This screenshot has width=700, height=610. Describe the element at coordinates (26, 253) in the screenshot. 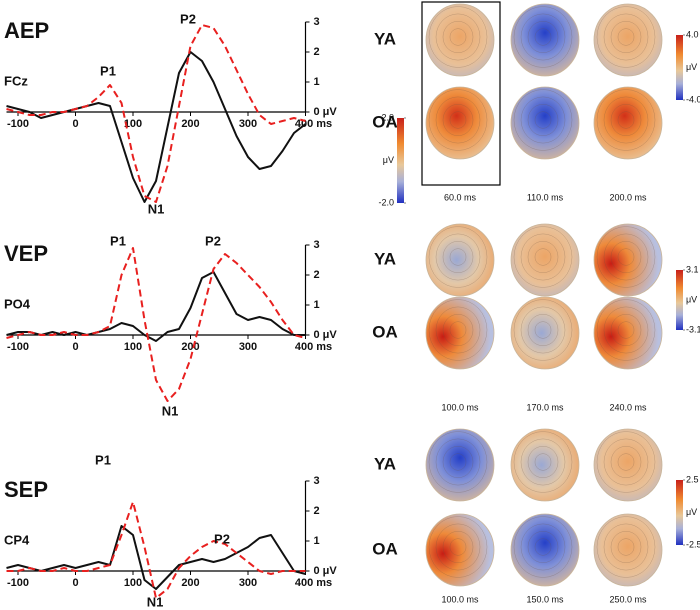

I see `panel-title: VEP` at that location.